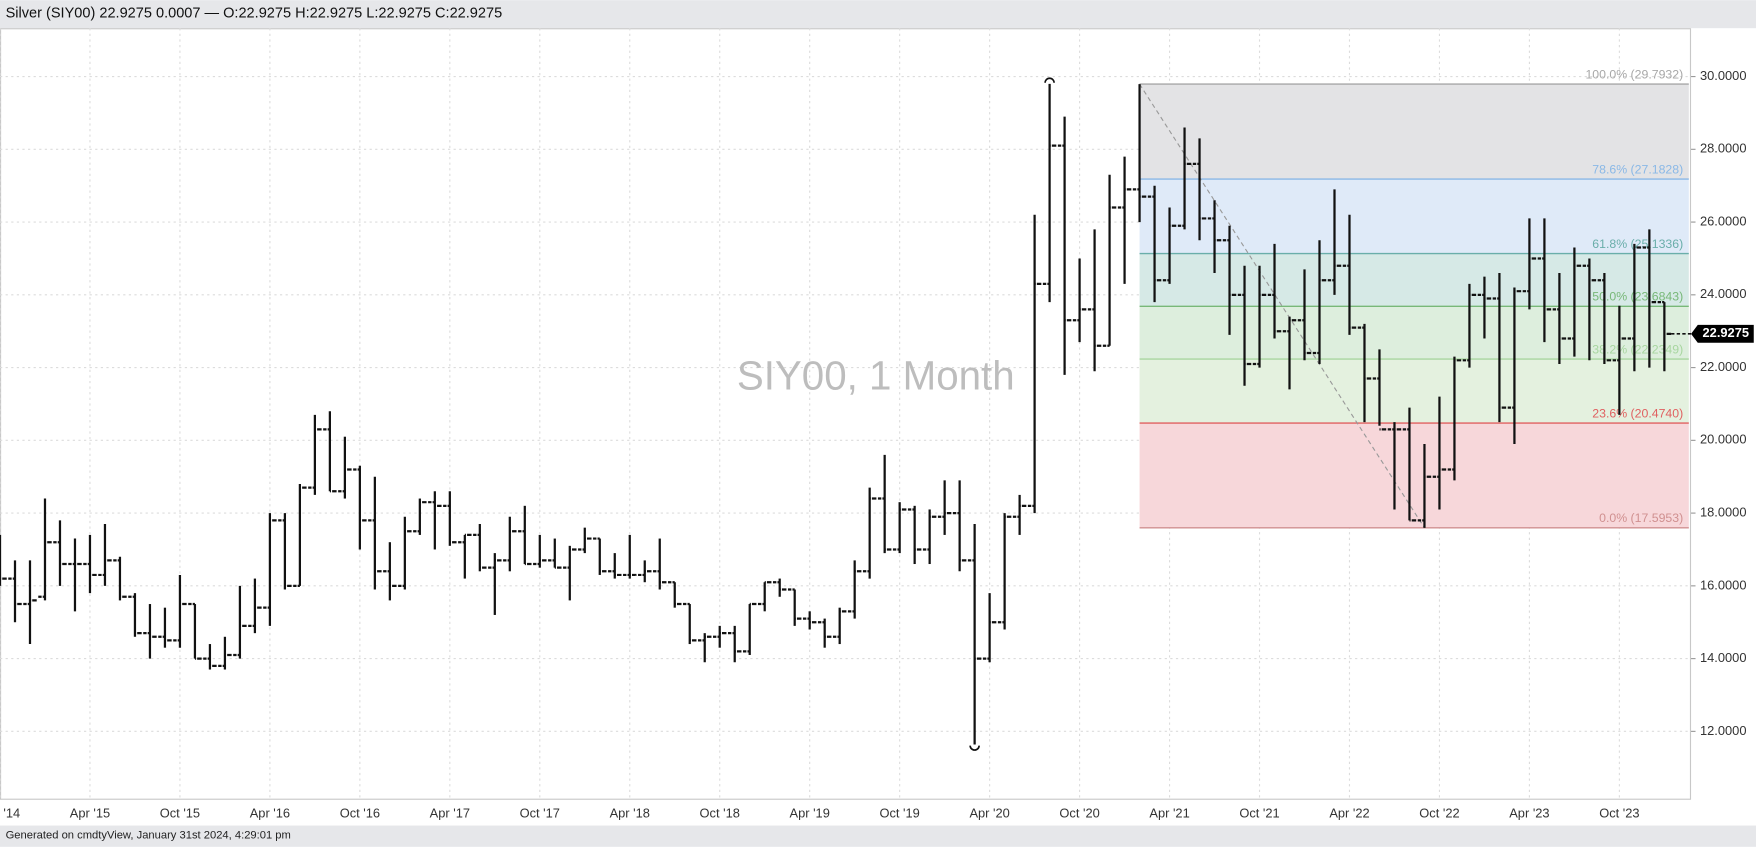 Image resolution: width=1756 pixels, height=847 pixels. Describe the element at coordinates (1637, 169) in the screenshot. I see `fib-label: 78.6% (27.1828)` at that location.